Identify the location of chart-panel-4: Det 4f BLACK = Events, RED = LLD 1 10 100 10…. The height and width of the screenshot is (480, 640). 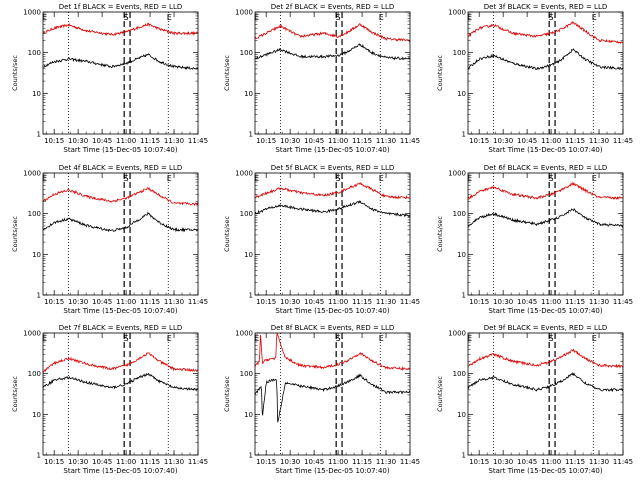
(109, 239).